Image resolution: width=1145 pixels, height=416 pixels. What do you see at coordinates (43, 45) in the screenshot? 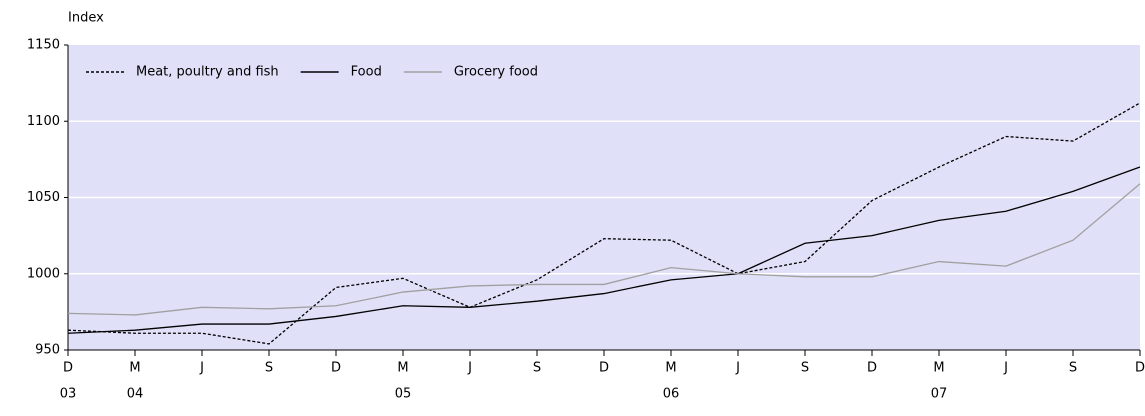
I see `y-tick-label: 1150` at bounding box center [43, 45].